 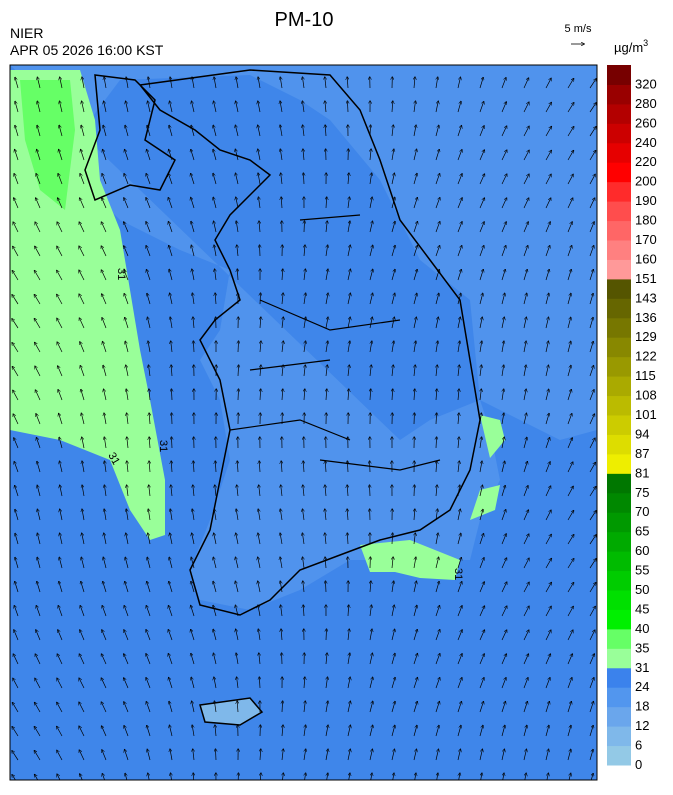 I want to click on colorbar-label: 40, so click(x=642, y=628).